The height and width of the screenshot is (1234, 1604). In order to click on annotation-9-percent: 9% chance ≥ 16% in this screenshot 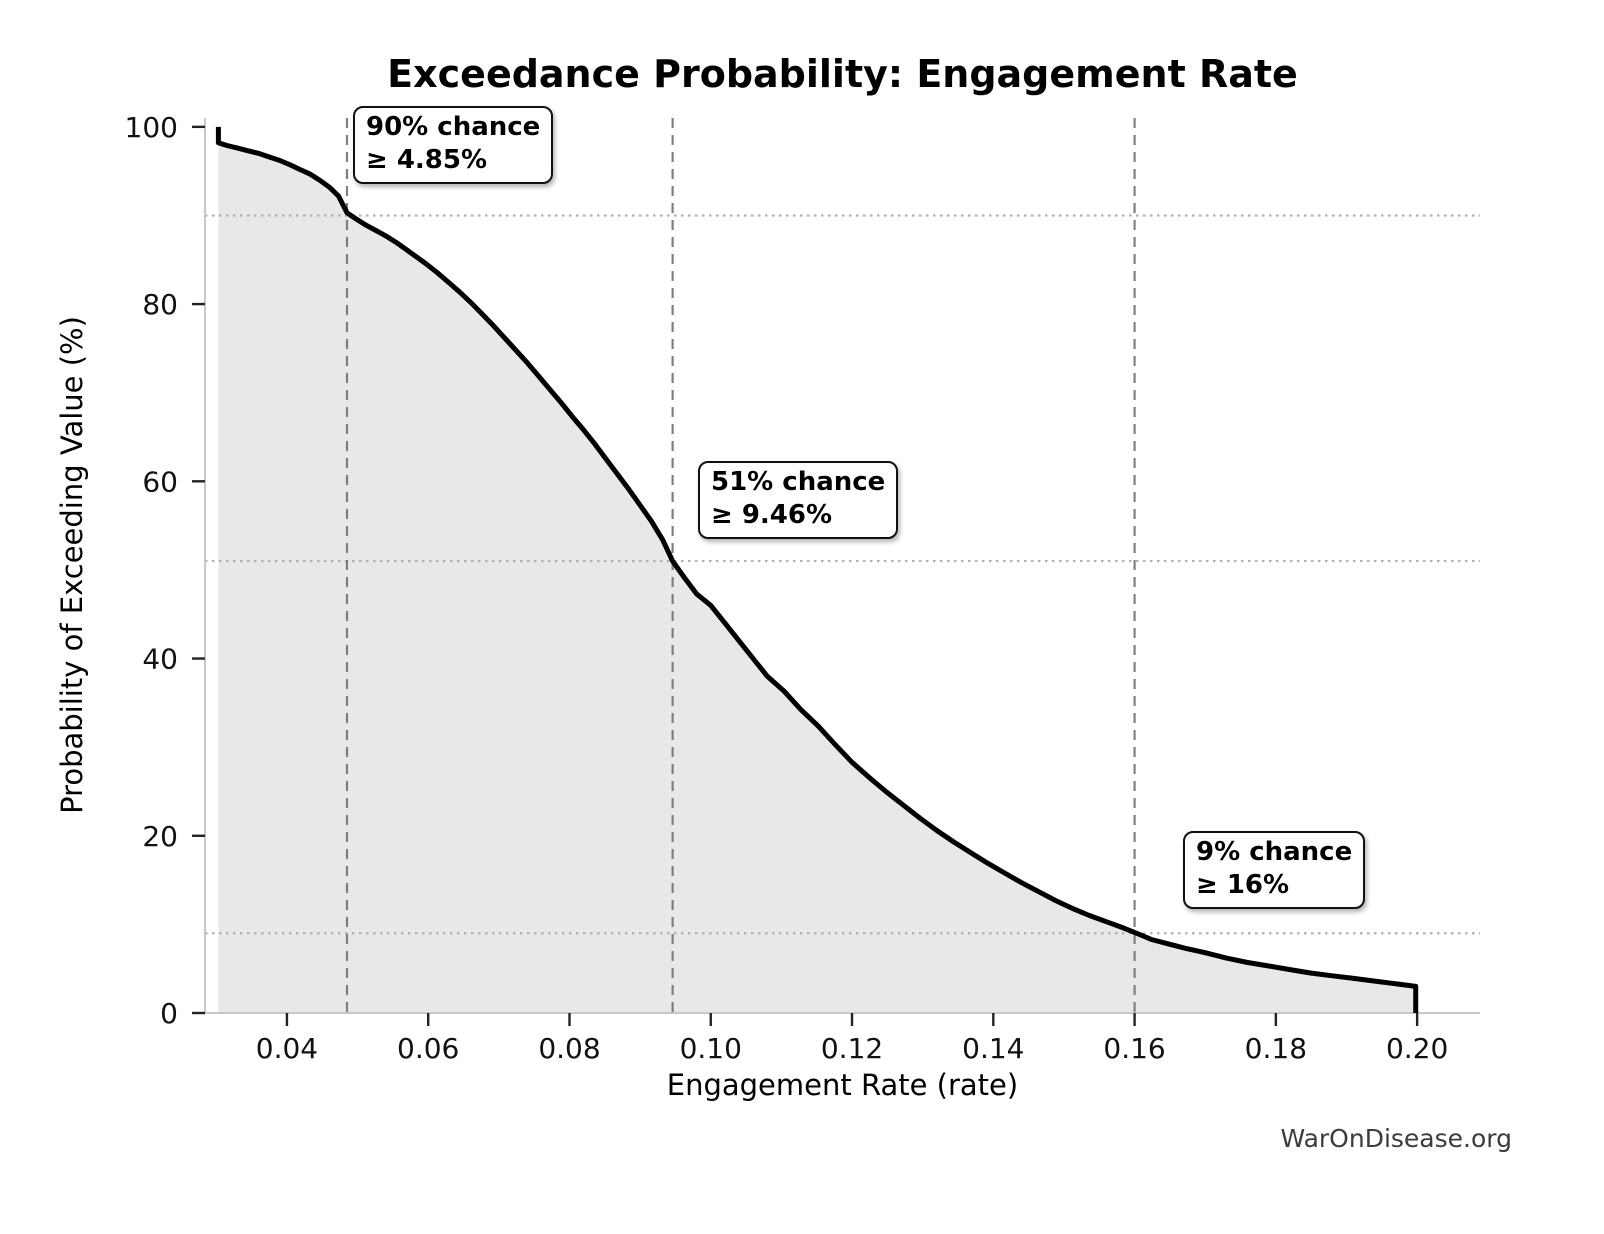, I will do `click(1274, 870)`.